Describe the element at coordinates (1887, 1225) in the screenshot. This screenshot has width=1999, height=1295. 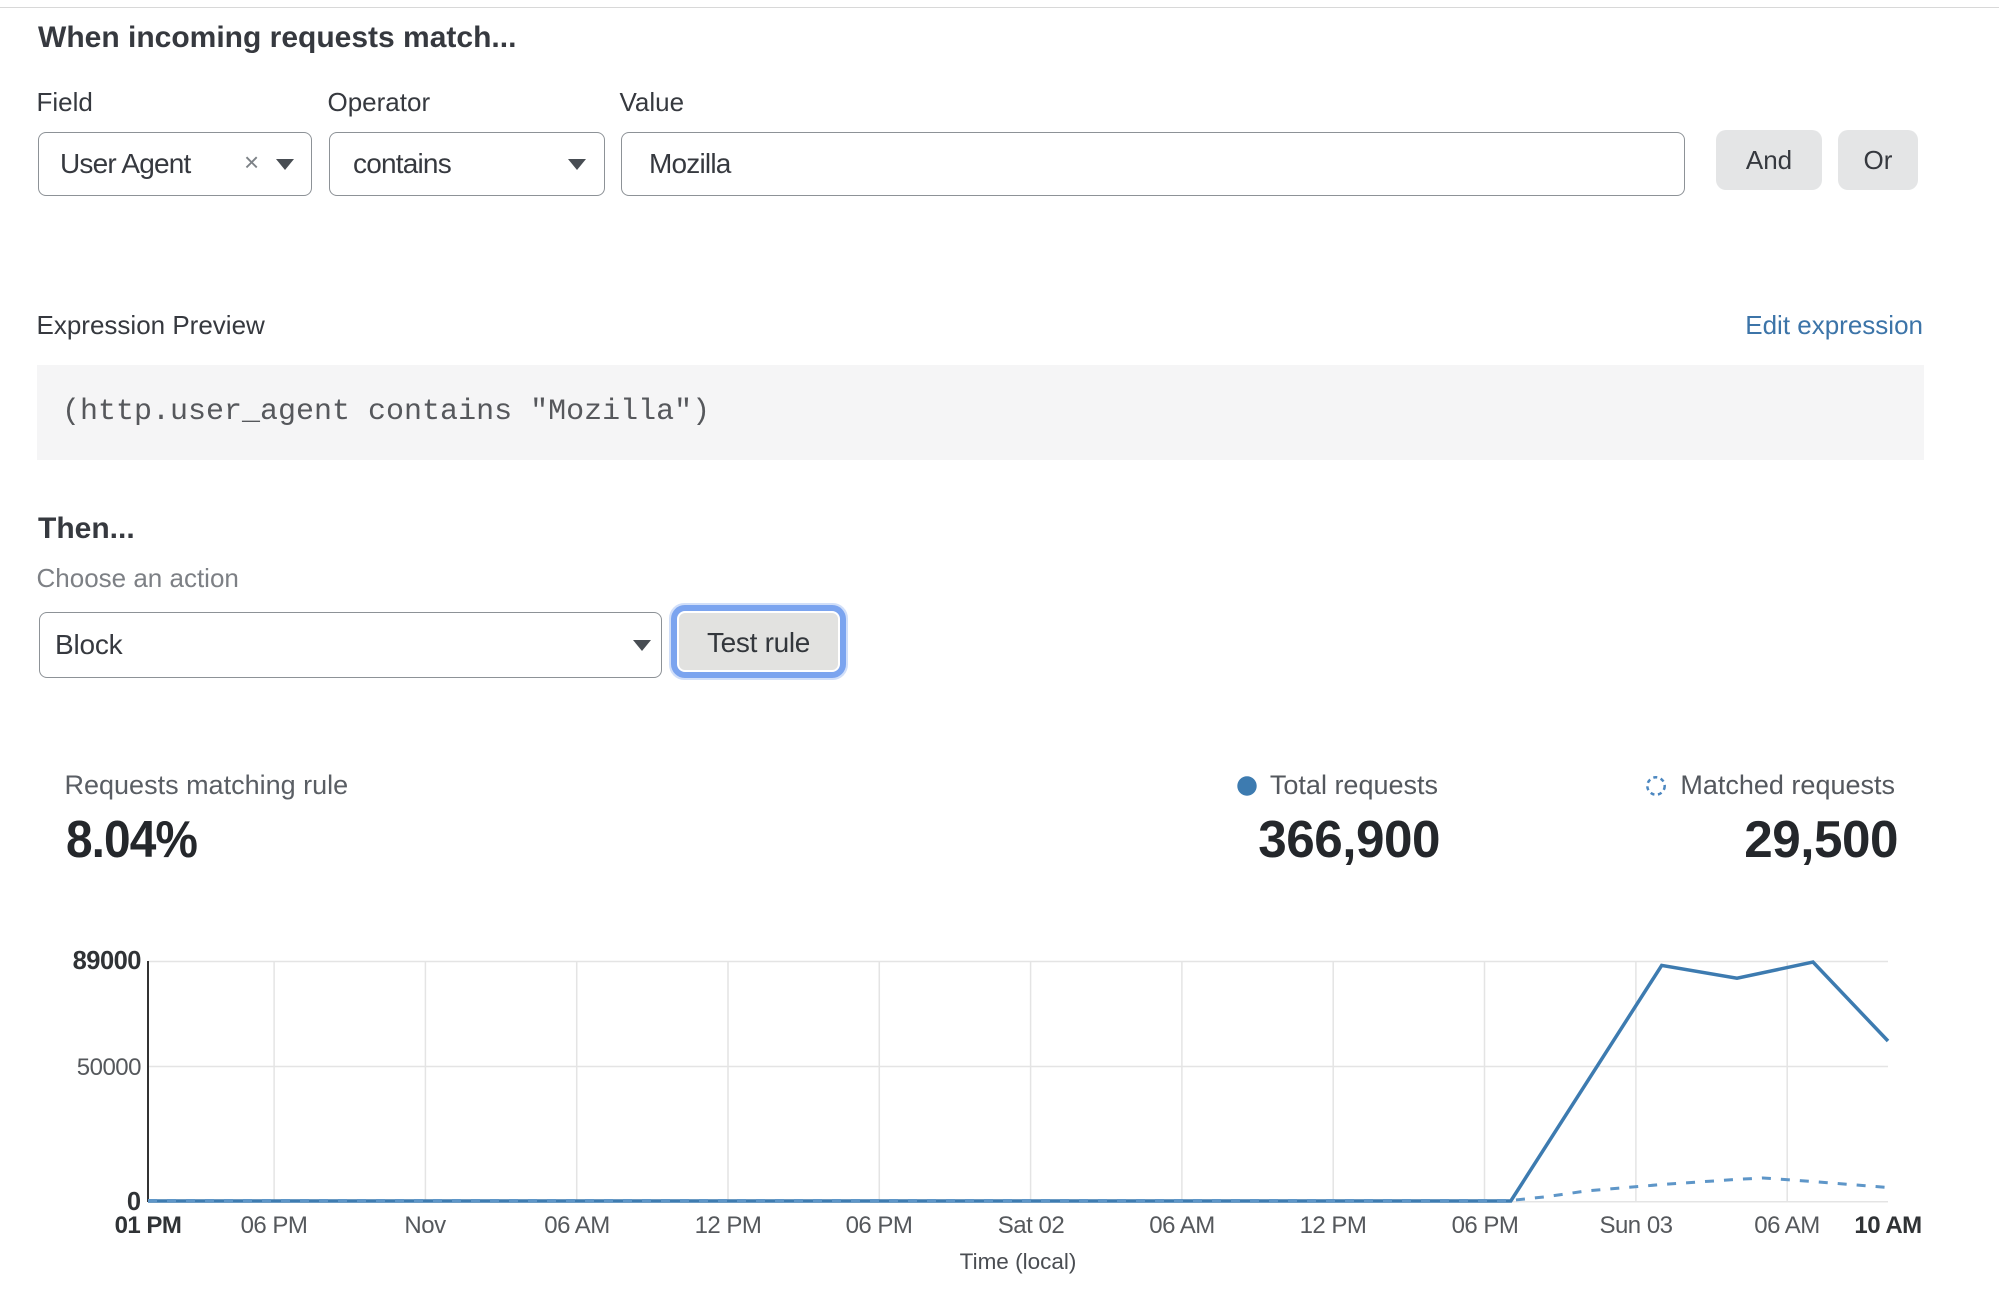
I see `svg-text: 10 AM` at that location.